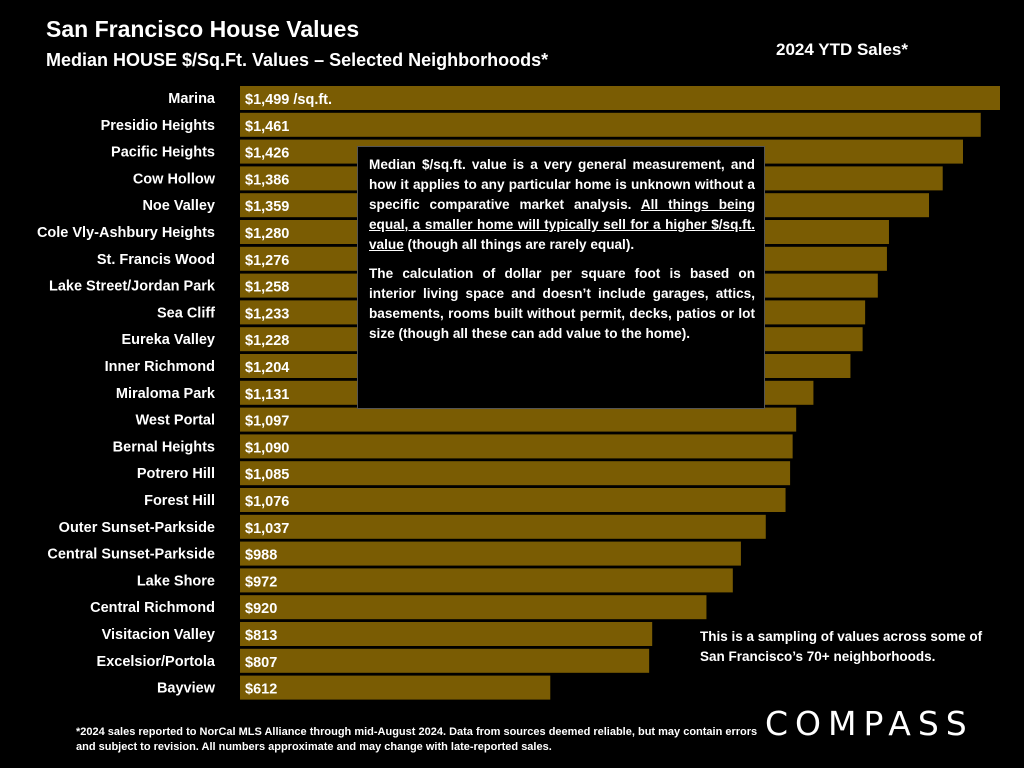 The height and width of the screenshot is (768, 1024). Describe the element at coordinates (288, 100) in the screenshot. I see `value-label-0: $1,499 /sq.ft.` at that location.